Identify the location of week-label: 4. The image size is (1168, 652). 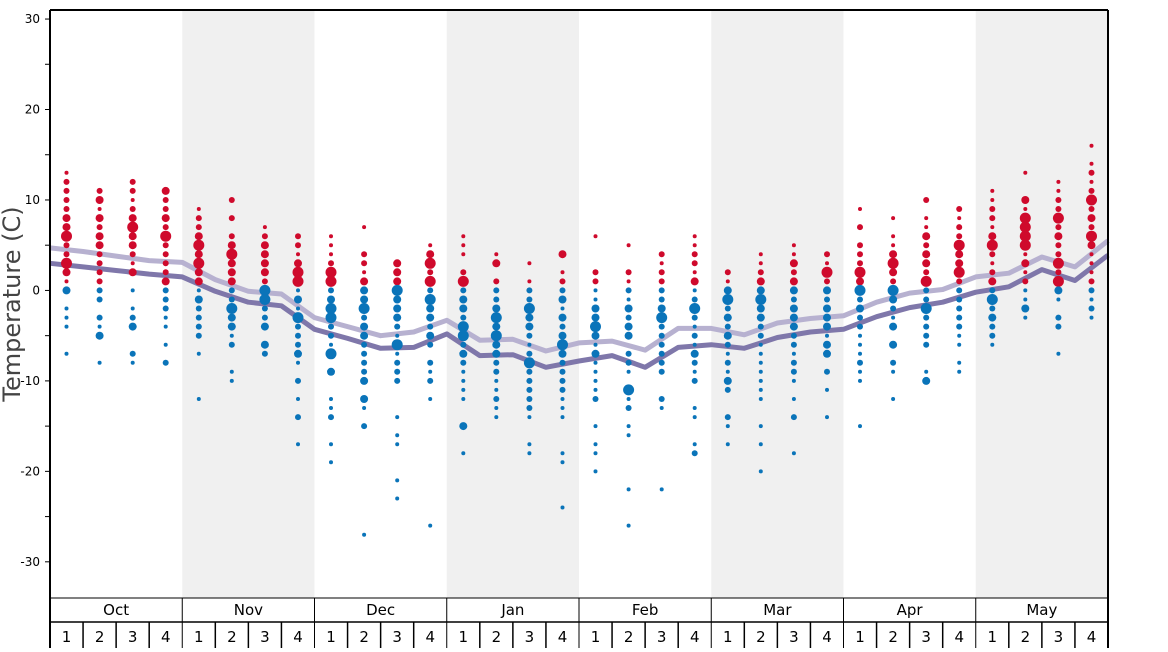
(563, 637).